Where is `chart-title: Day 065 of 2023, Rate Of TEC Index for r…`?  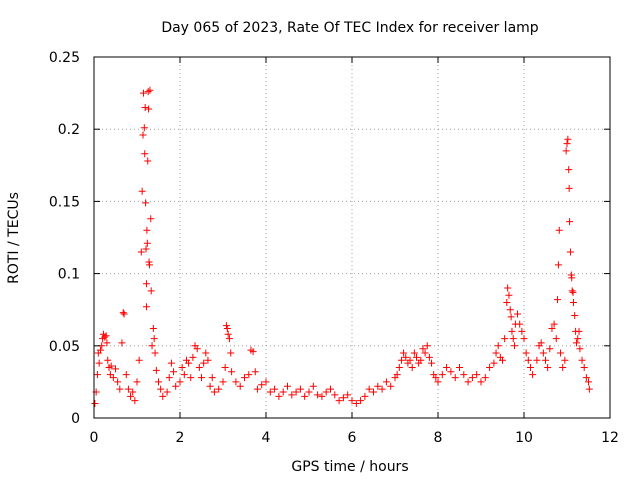 chart-title: Day 065 of 2023, Rate Of TEC Index for r… is located at coordinates (349, 28).